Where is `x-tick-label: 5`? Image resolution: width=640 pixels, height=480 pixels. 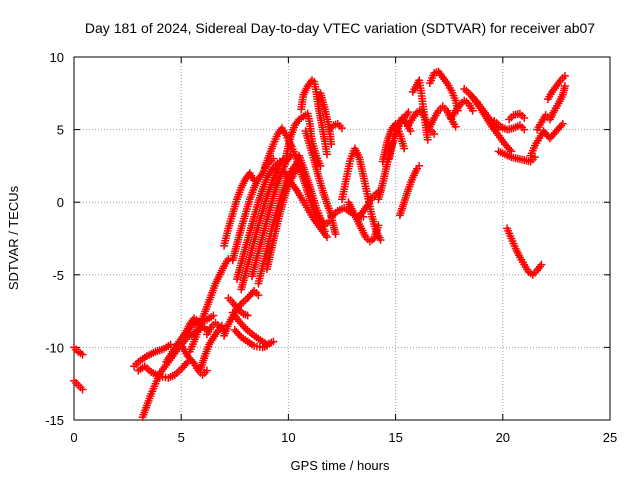
x-tick-label: 5 is located at coordinates (181, 437).